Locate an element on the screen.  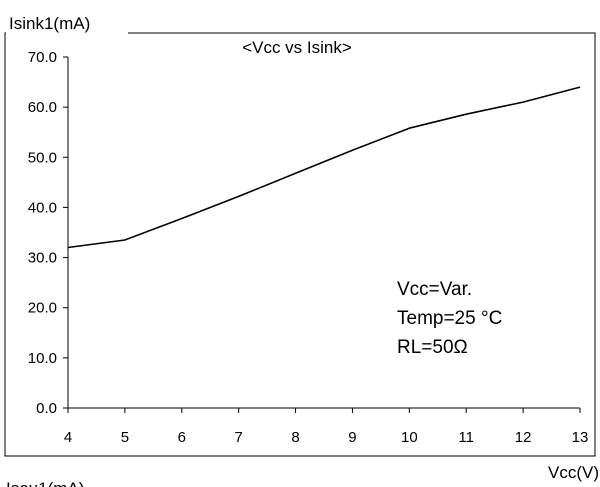
x-tick-label: 10 is located at coordinates (409, 437).